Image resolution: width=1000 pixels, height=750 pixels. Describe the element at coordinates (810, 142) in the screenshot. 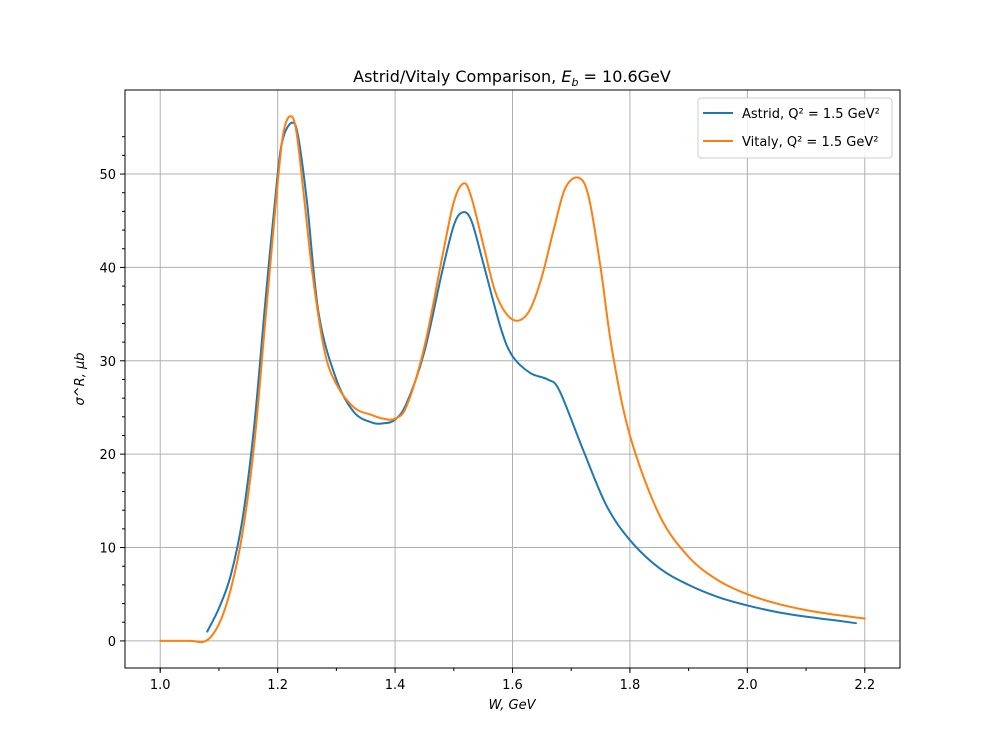

I see `legend-label-vitaly: Vitaly, Q² = 1.5 GeV²` at that location.